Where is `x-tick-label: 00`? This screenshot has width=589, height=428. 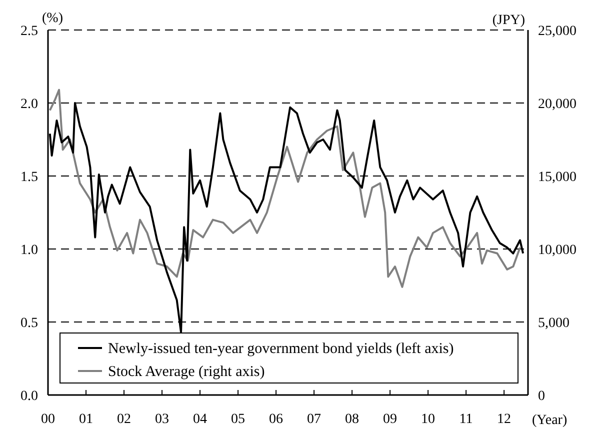
x-tick-label: 00 is located at coordinates (48, 419).